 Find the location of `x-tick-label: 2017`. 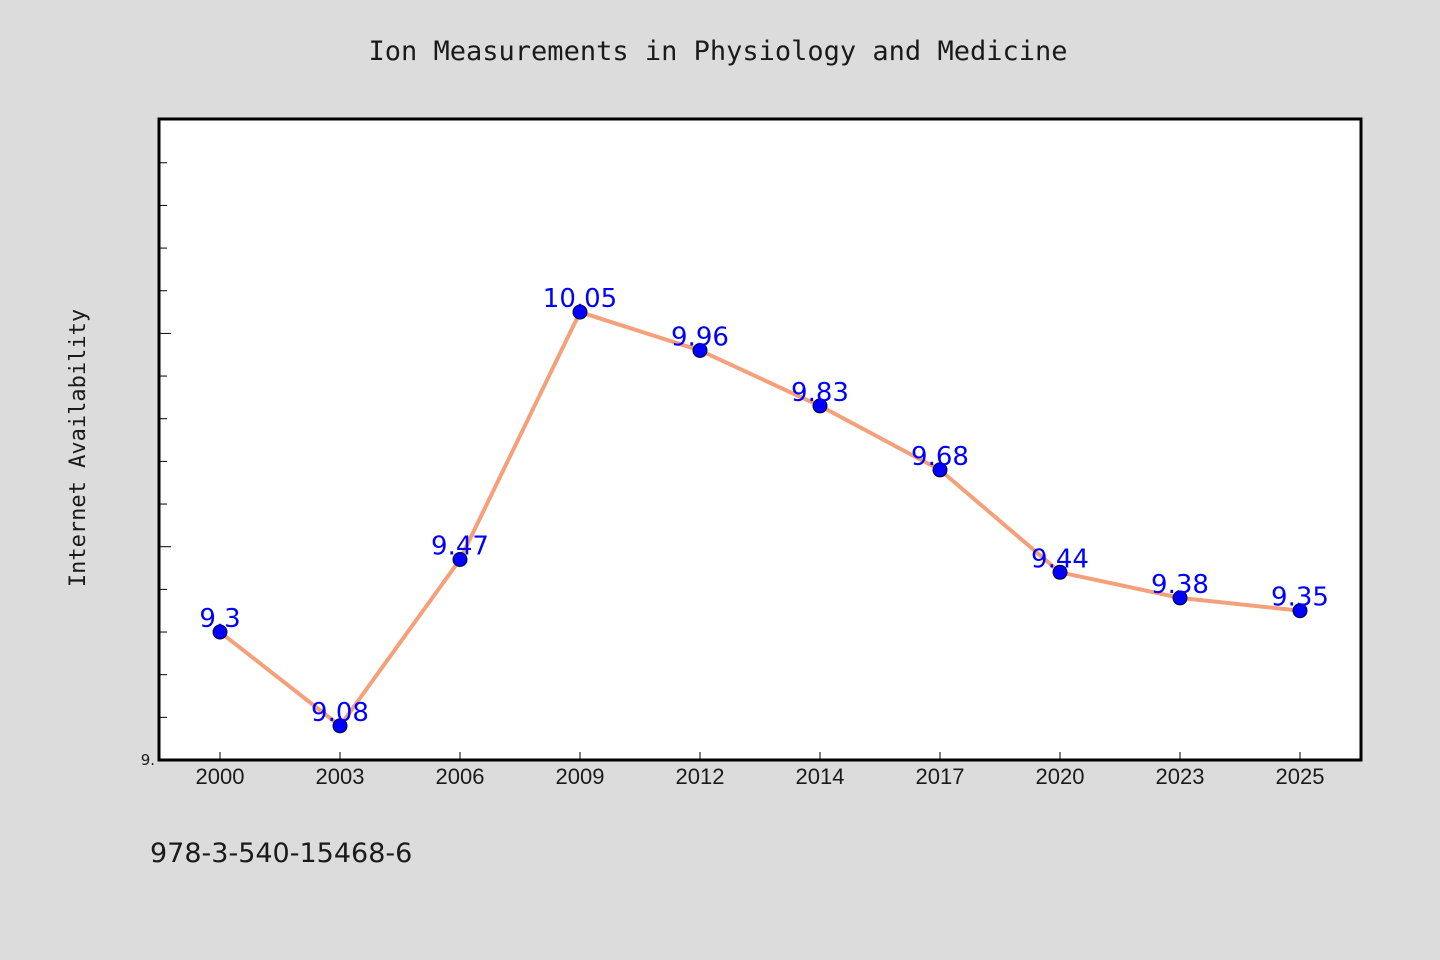

x-tick-label: 2017 is located at coordinates (940, 776).